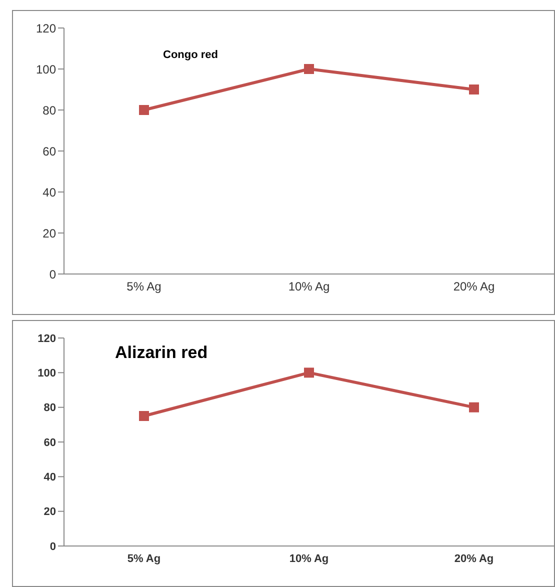  What do you see at coordinates (190, 55) in the screenshot?
I see `text: Congo red` at bounding box center [190, 55].